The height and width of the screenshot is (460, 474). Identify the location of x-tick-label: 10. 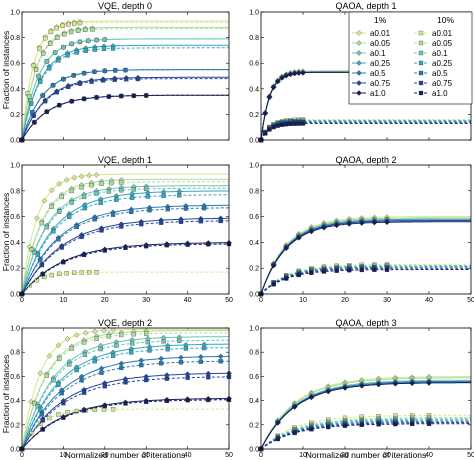
(303, 300).